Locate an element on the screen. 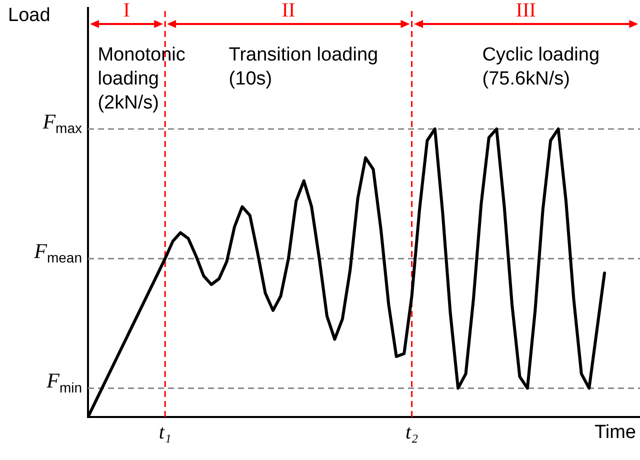  text: I is located at coordinates (126, 11).